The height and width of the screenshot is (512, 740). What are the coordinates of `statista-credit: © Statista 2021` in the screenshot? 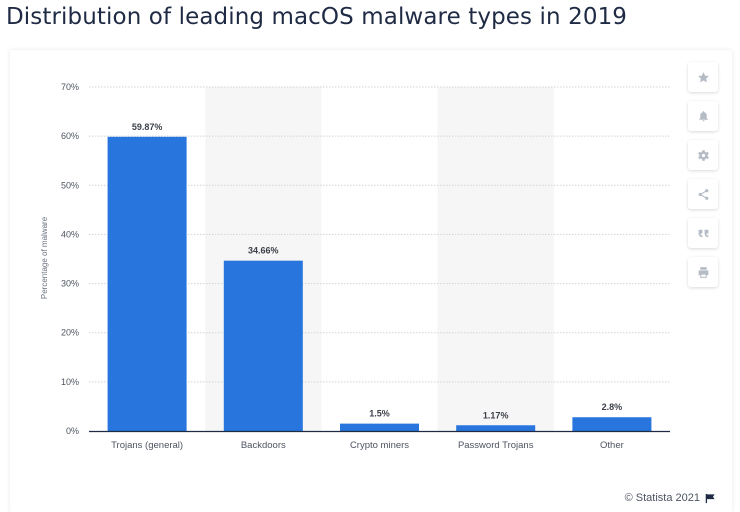 It's located at (670, 498).